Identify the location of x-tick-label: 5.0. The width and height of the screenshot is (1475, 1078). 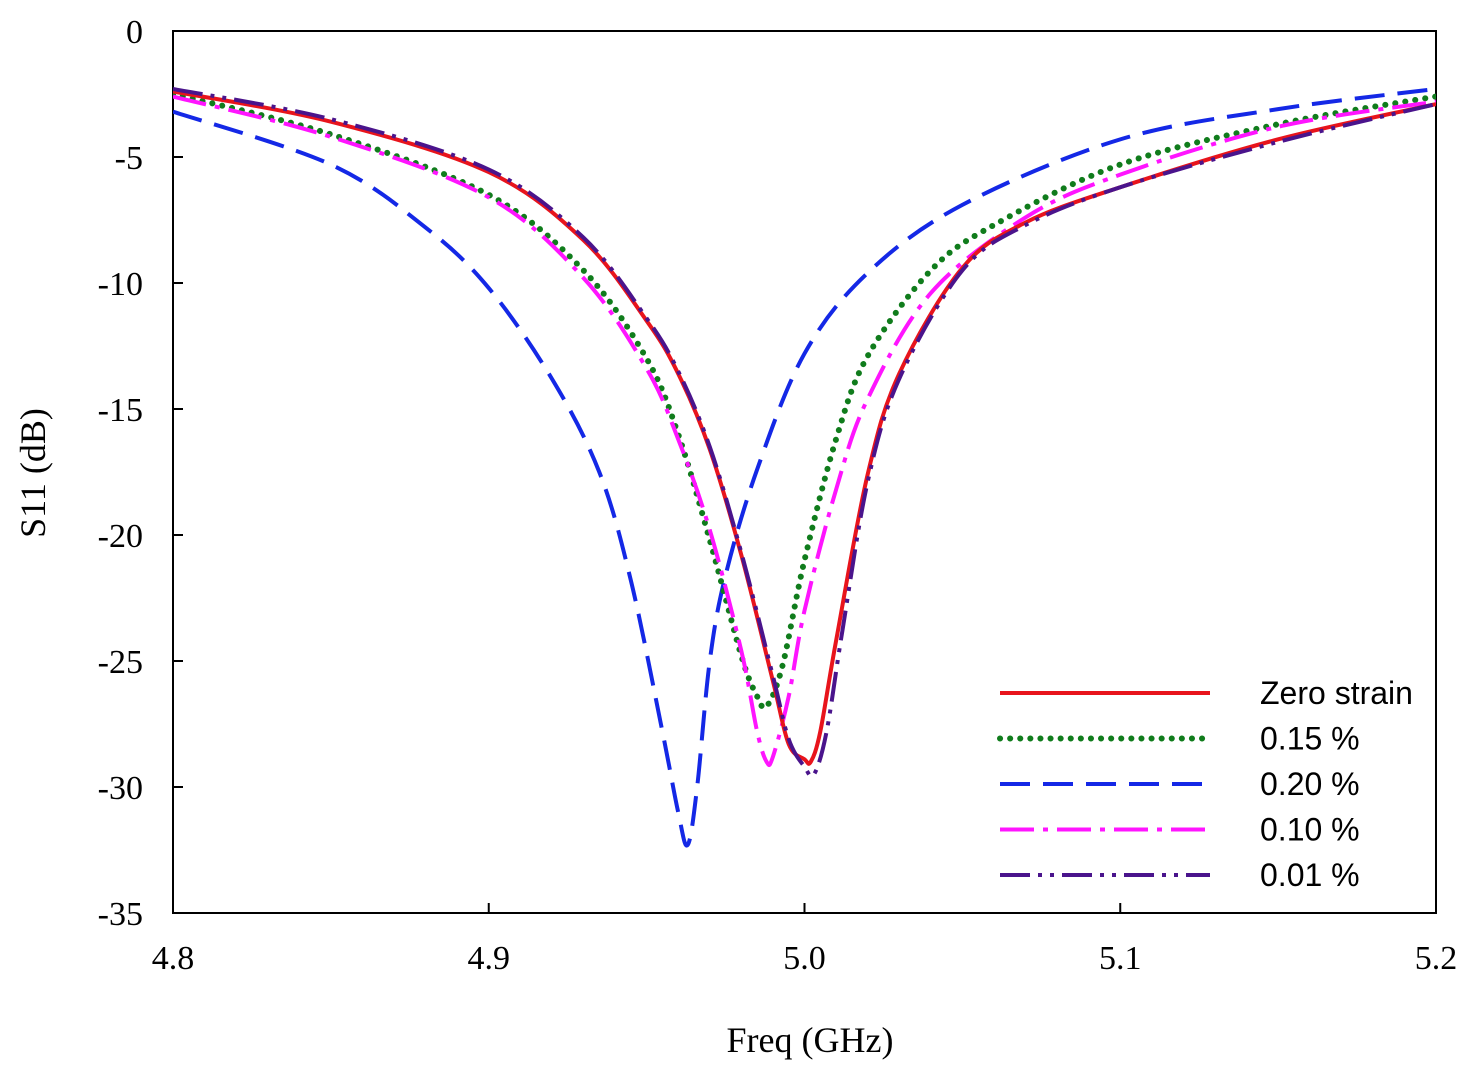
(804, 958).